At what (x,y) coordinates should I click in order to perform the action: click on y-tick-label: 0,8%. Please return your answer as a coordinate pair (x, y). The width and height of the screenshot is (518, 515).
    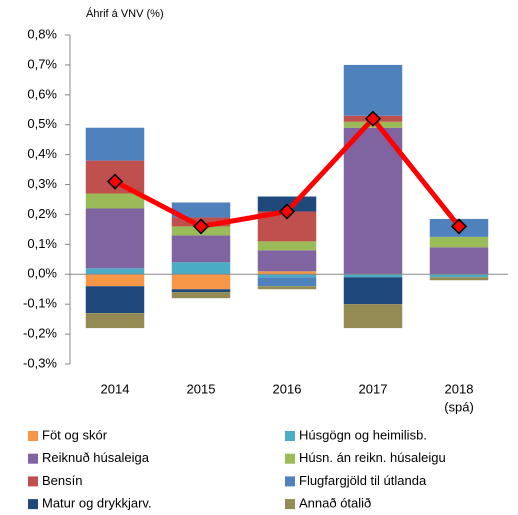
    Looking at the image, I should click on (42, 33).